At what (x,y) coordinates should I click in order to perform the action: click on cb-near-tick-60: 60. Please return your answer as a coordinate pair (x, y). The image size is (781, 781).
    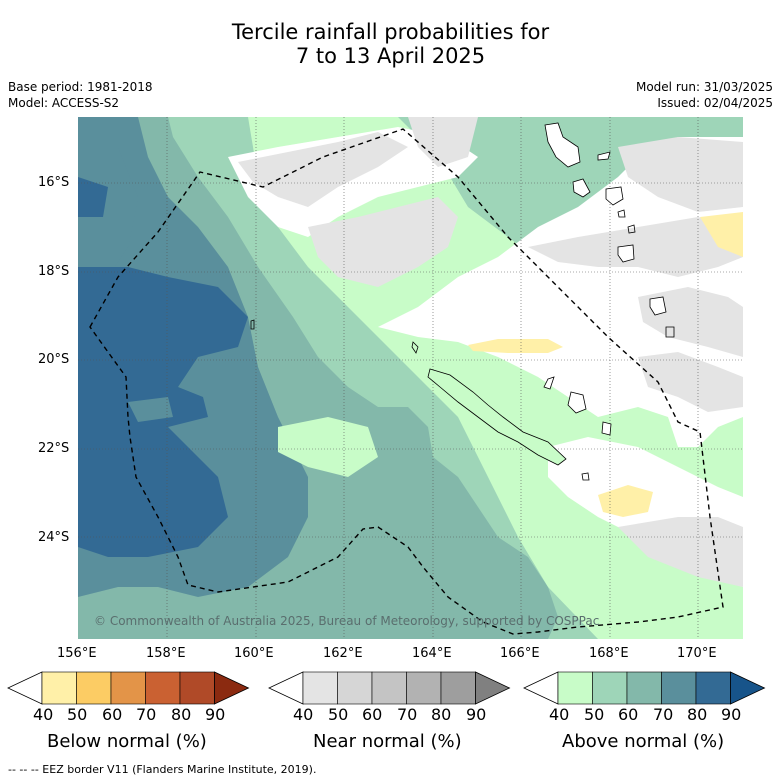
    Looking at the image, I should click on (372, 714).